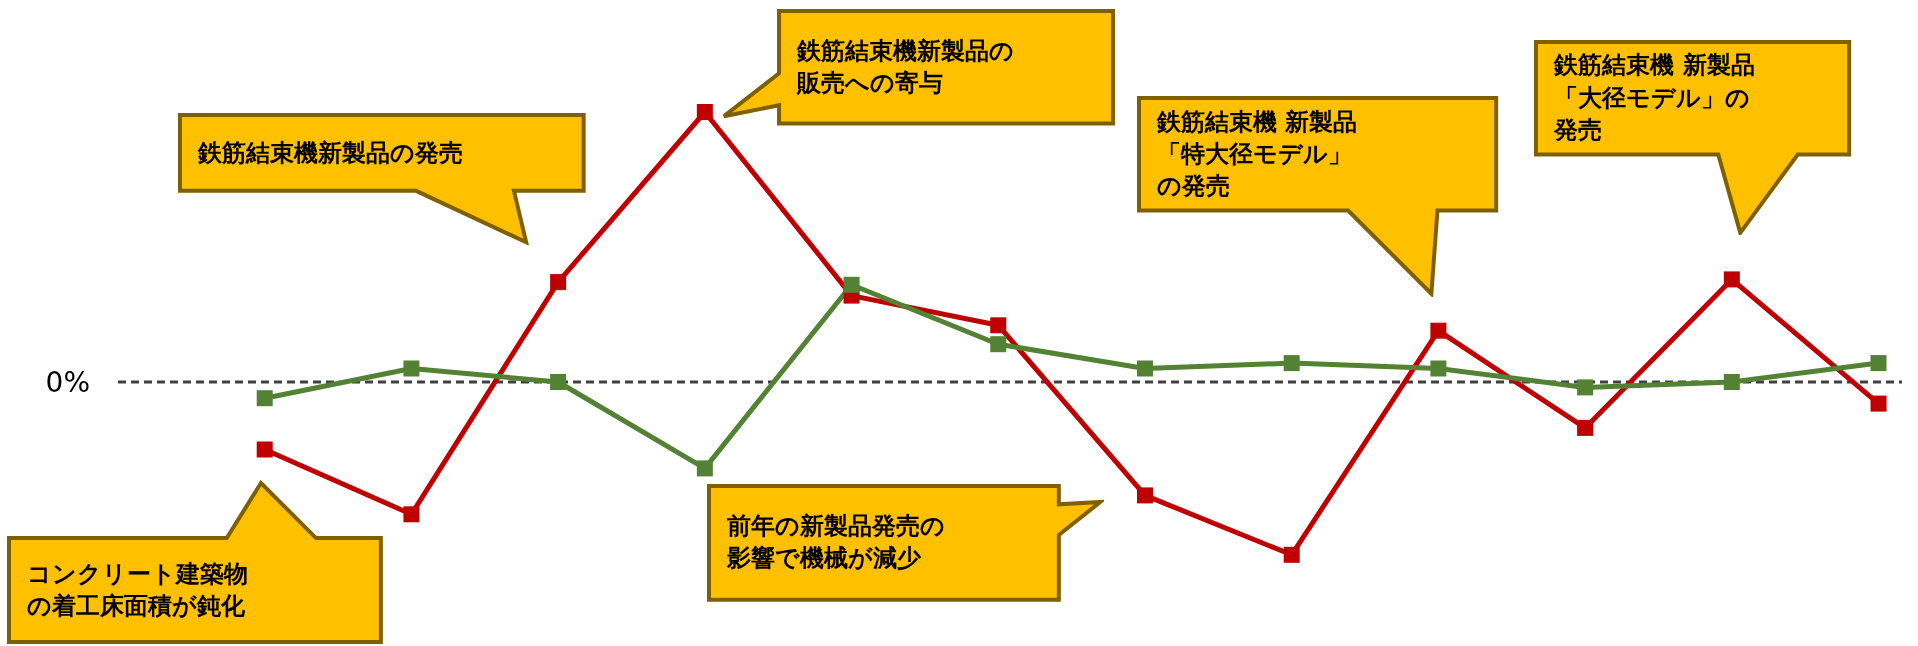  I want to click on ref-line-label: 0%, so click(67, 382).